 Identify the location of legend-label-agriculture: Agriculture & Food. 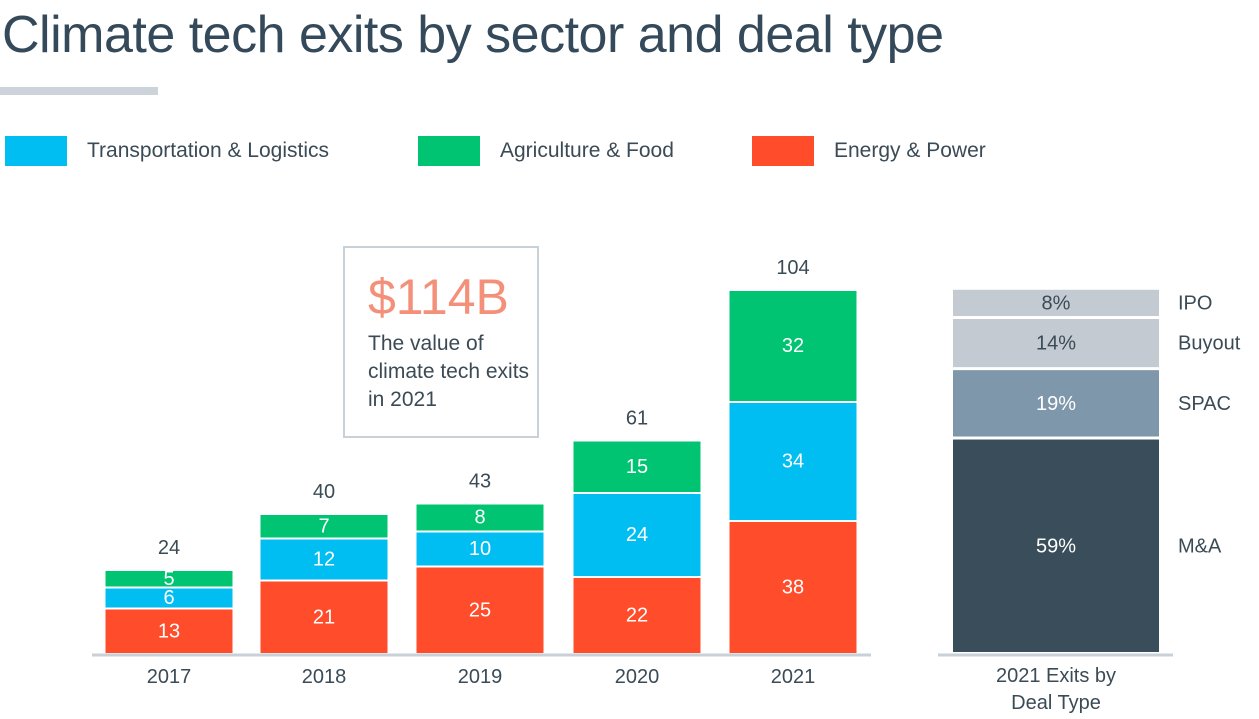
(587, 150).